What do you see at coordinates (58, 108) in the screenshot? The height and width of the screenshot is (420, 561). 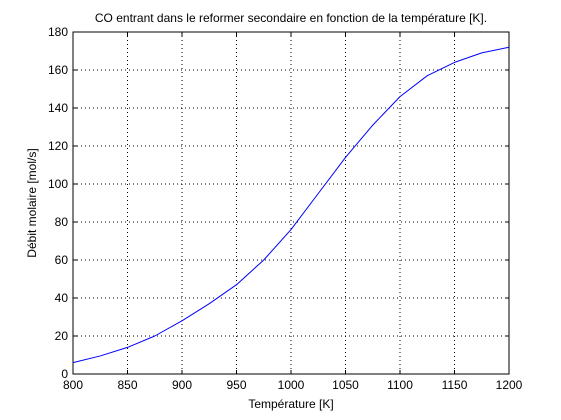 I see `y-tick-label: 140` at bounding box center [58, 108].